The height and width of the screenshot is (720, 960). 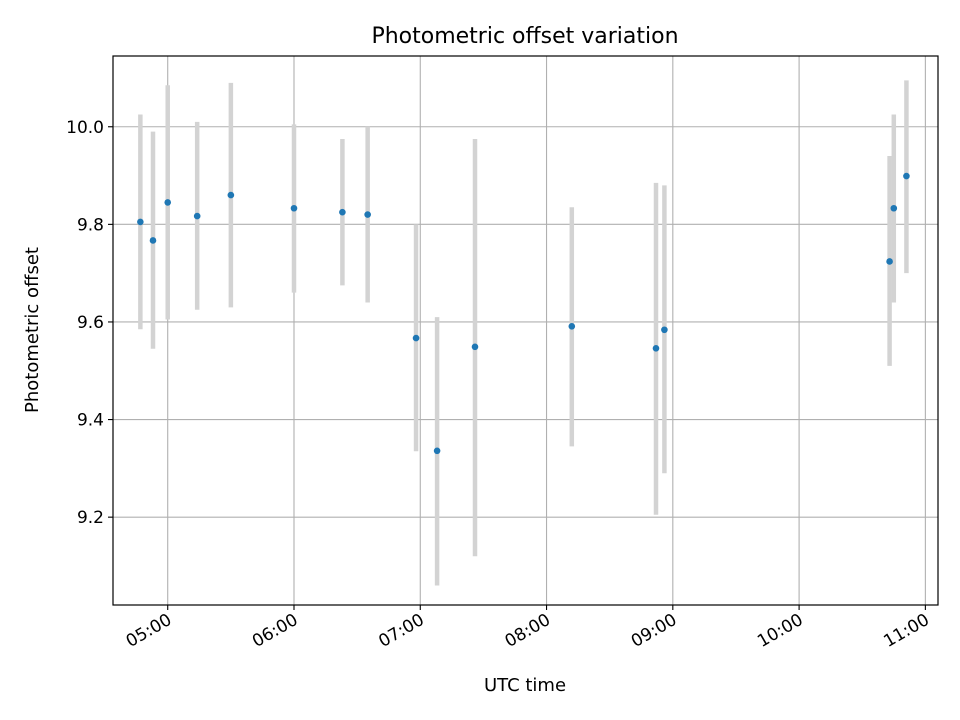 What do you see at coordinates (90, 225) in the screenshot?
I see `y-tick-label: 9.8` at bounding box center [90, 225].